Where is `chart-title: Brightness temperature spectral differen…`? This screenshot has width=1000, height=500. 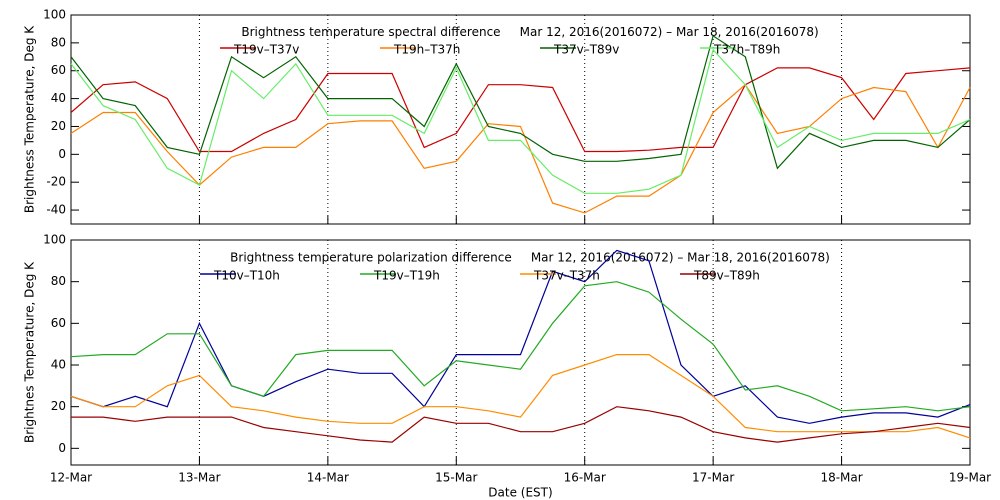
chart-title: Brightness temperature spectral differen… is located at coordinates (529, 32).